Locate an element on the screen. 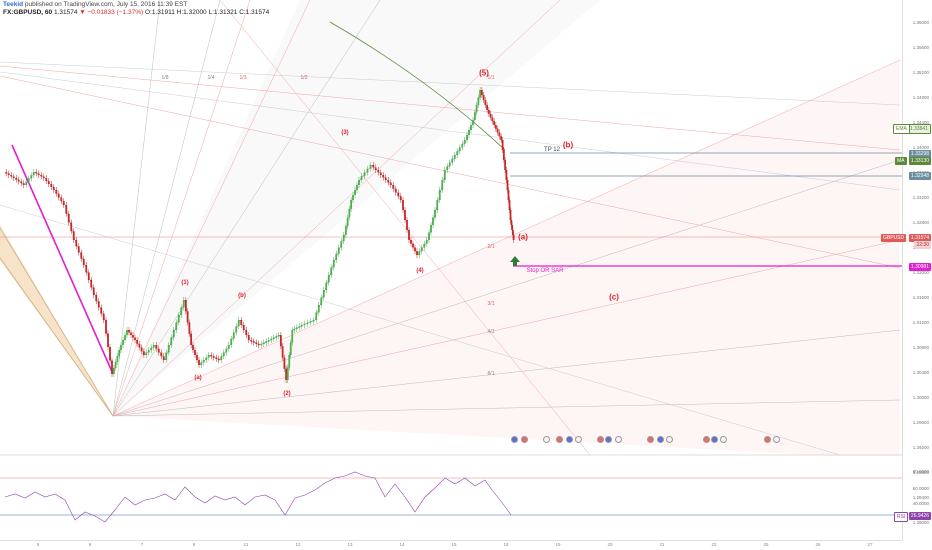 The image size is (932, 550). high-value: H:1.32000 is located at coordinates (191, 12).